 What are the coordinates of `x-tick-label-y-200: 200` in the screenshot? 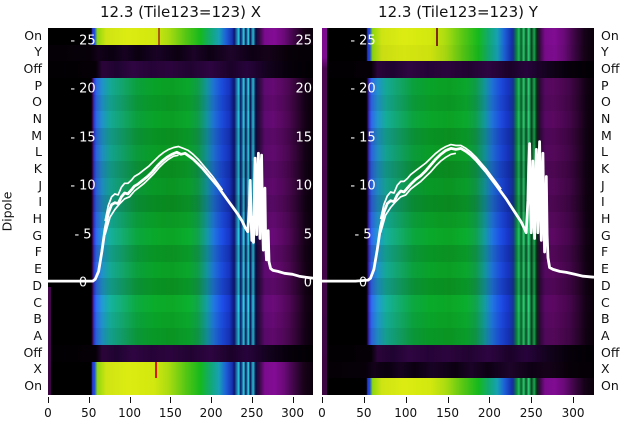 It's located at (489, 413).